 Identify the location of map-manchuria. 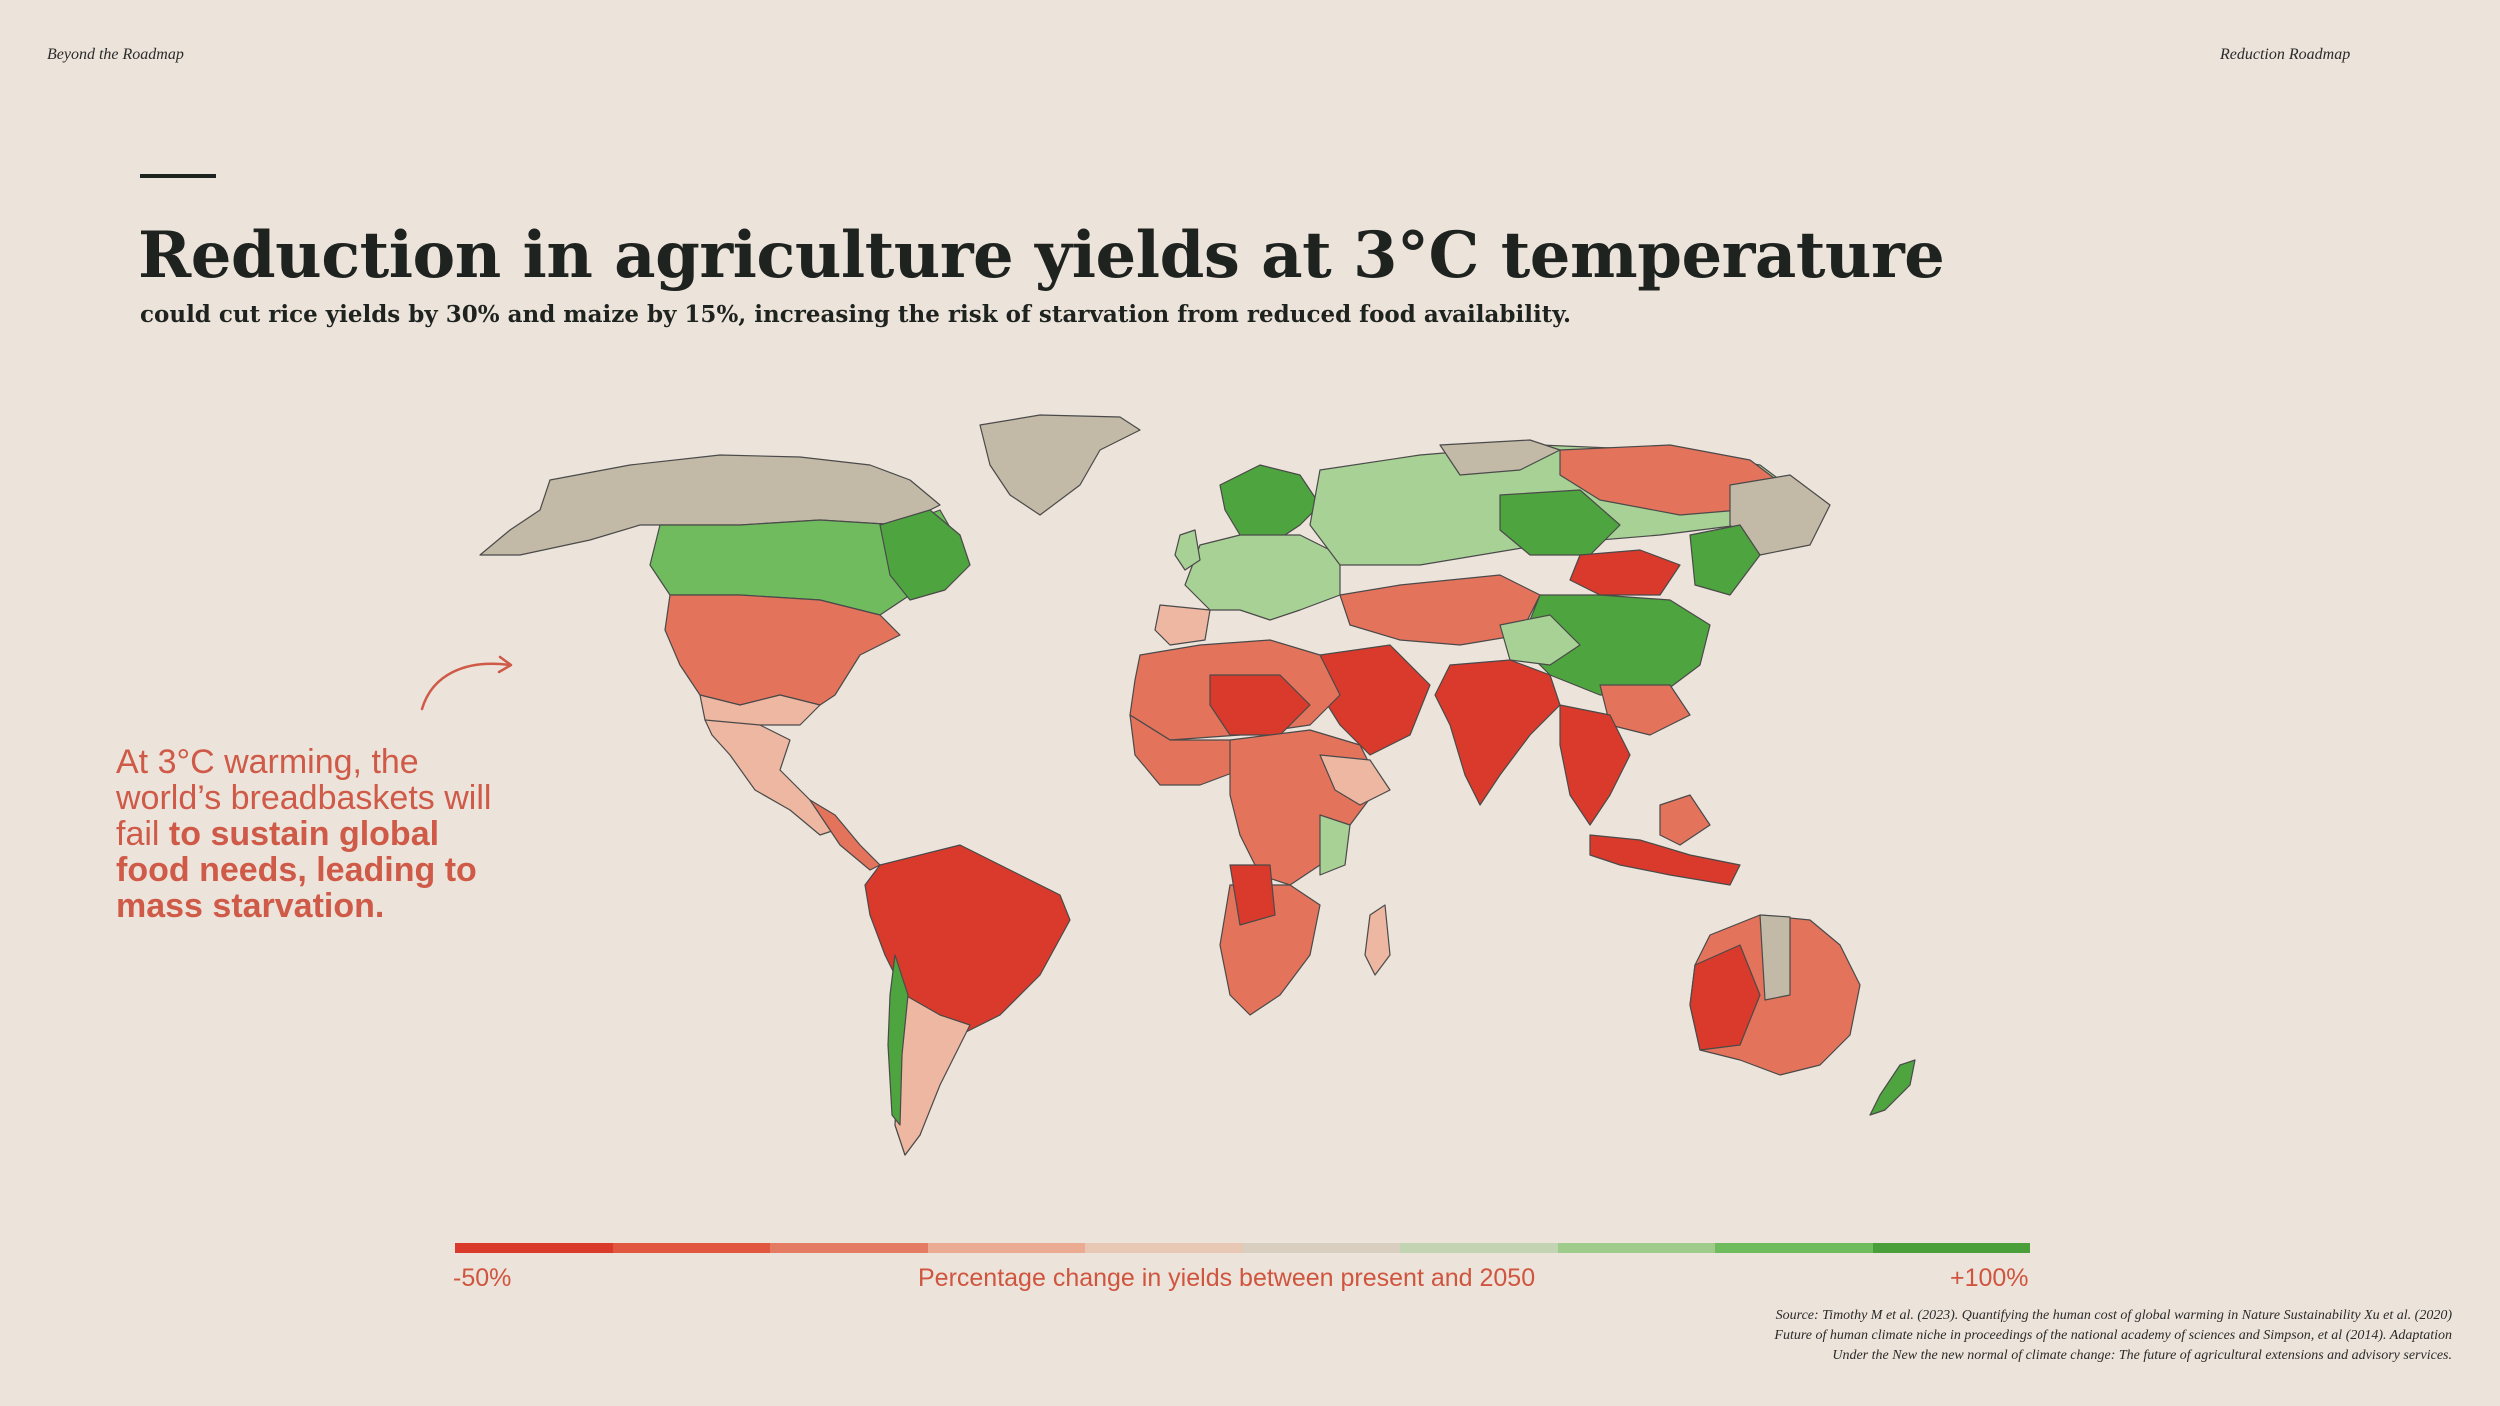
(1725, 560).